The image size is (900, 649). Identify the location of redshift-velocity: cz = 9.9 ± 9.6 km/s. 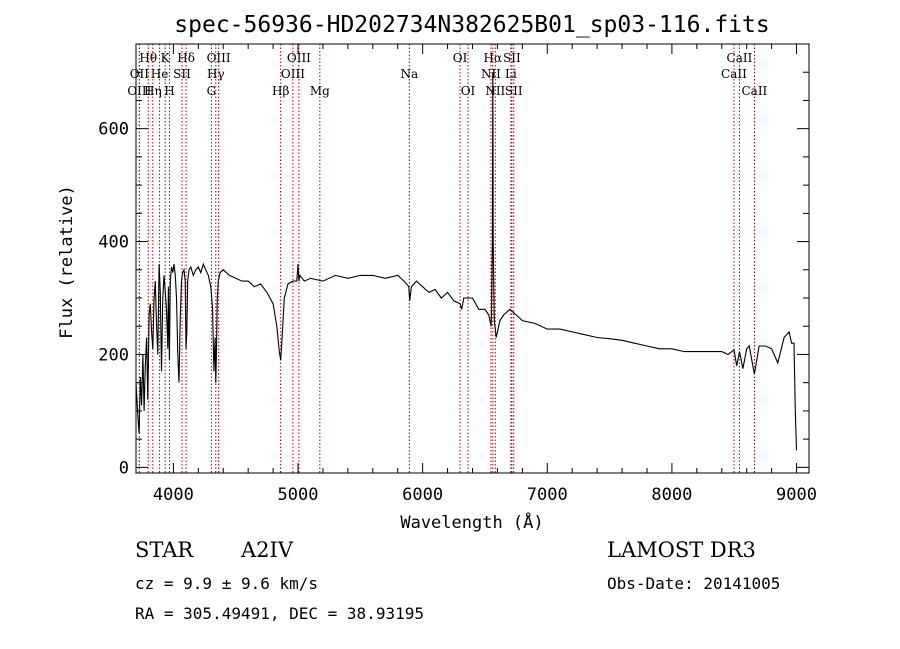
(227, 583).